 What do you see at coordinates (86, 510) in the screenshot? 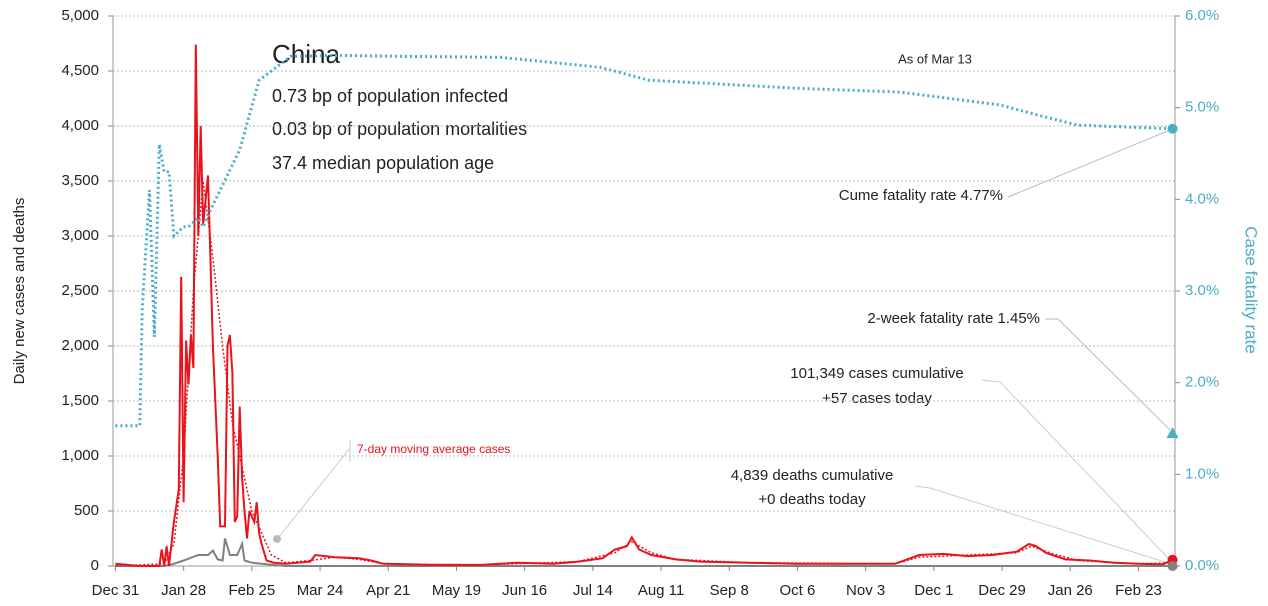
I see `y-tick-label: 500` at bounding box center [86, 510].